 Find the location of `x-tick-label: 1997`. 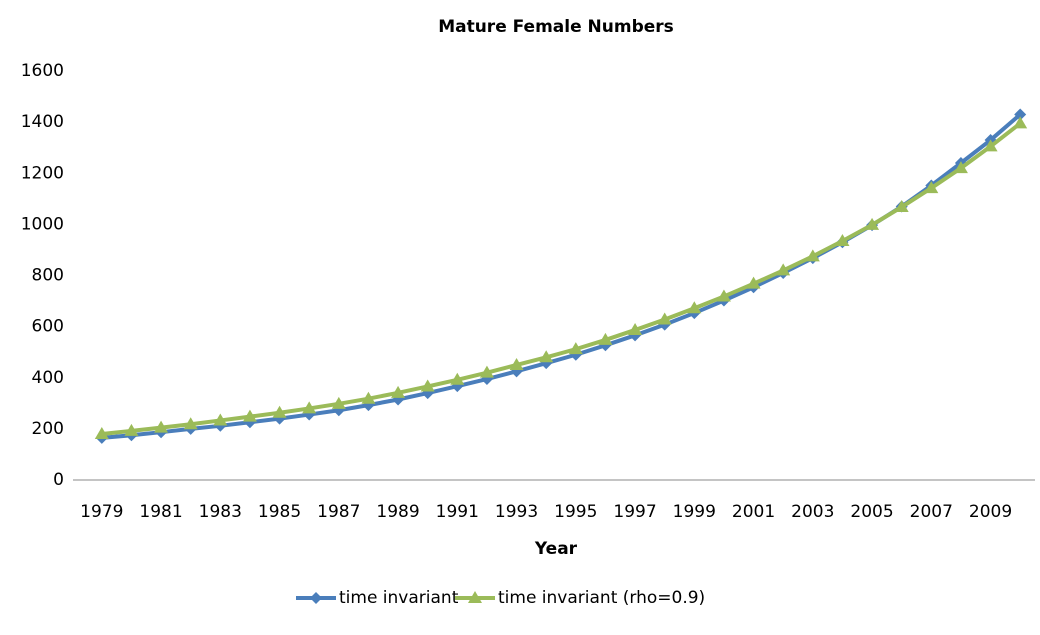

x-tick-label: 1997 is located at coordinates (634, 512).